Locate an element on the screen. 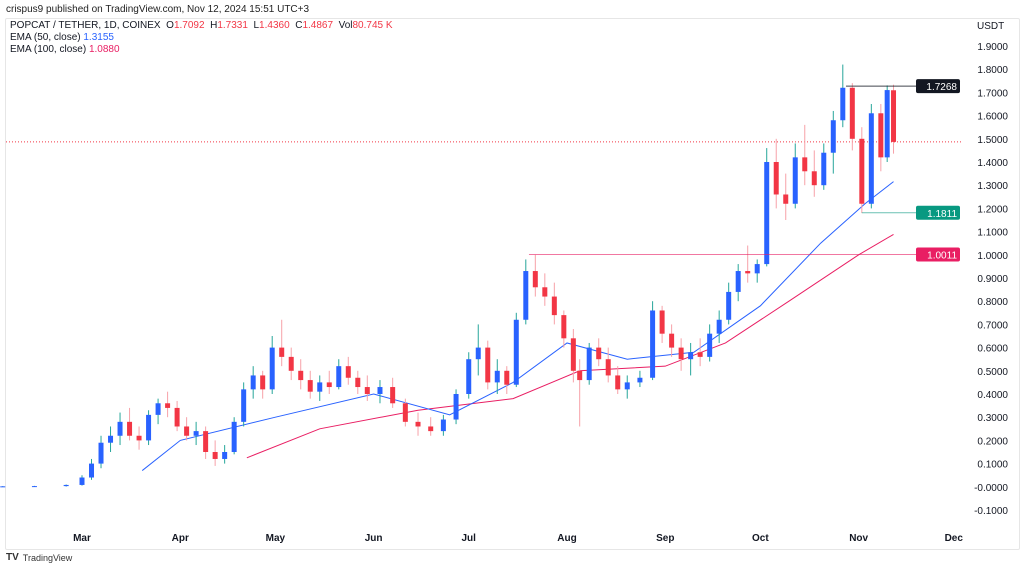 The width and height of the screenshot is (1024, 568). open-value: 1.7092 is located at coordinates (189, 25).